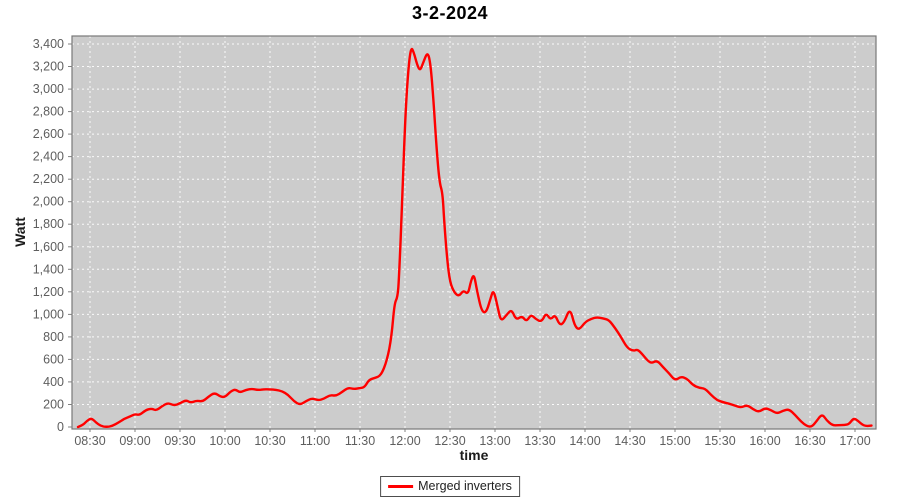 The image size is (900, 500). Describe the element at coordinates (48, 157) in the screenshot. I see `y-tick-label: 2,400` at that location.